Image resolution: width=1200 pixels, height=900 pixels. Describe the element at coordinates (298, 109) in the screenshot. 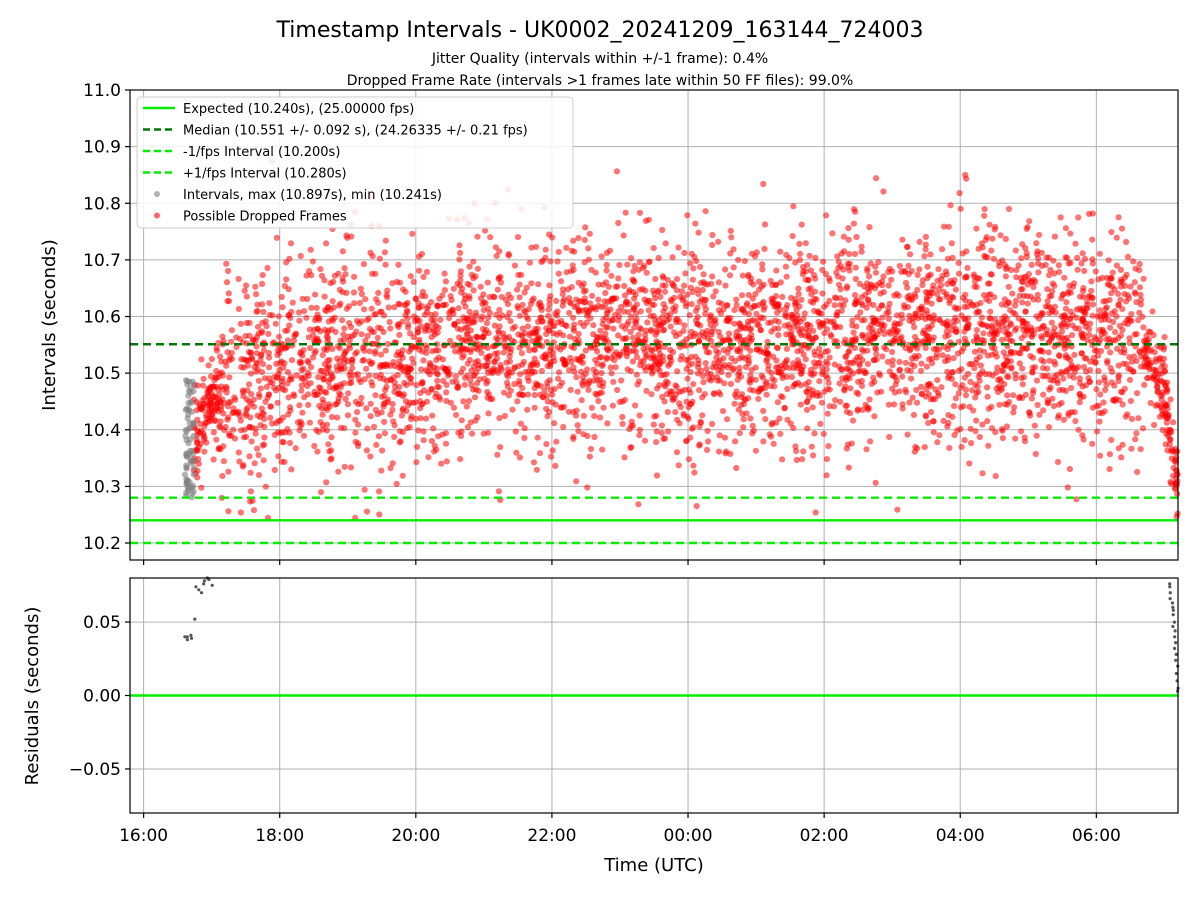

I see `legend-label-expected: Expected (10.240s), (25.00000 fps)` at that location.